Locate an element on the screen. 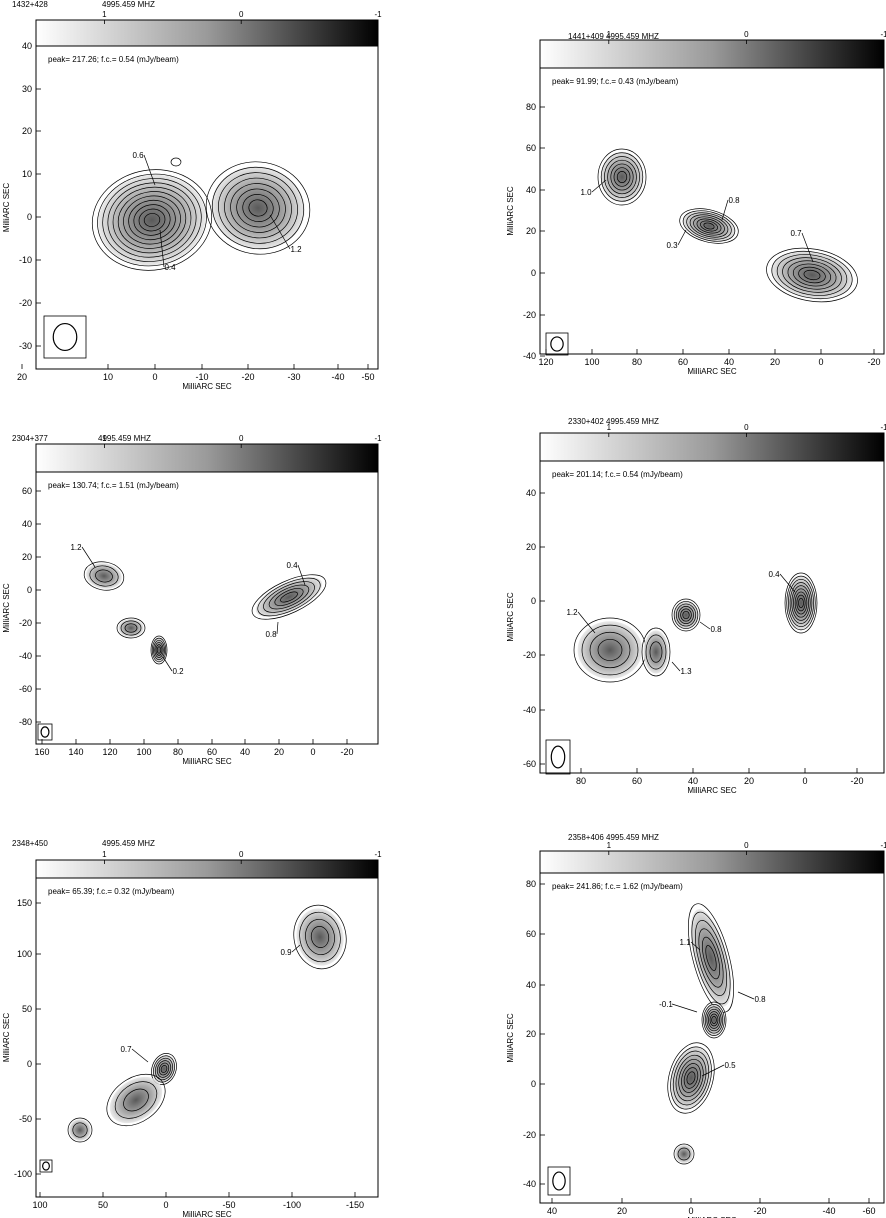 The height and width of the screenshot is (1218, 886). source-name: 2358+406 is located at coordinates (586, 837).